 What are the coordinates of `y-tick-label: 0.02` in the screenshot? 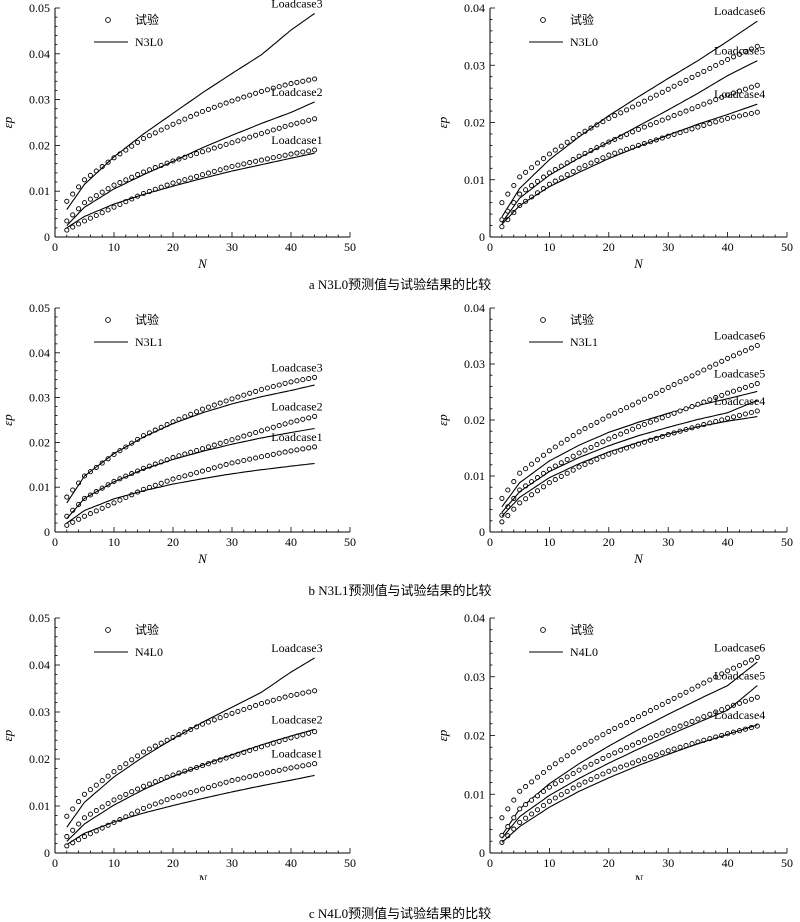 It's located at (474, 123).